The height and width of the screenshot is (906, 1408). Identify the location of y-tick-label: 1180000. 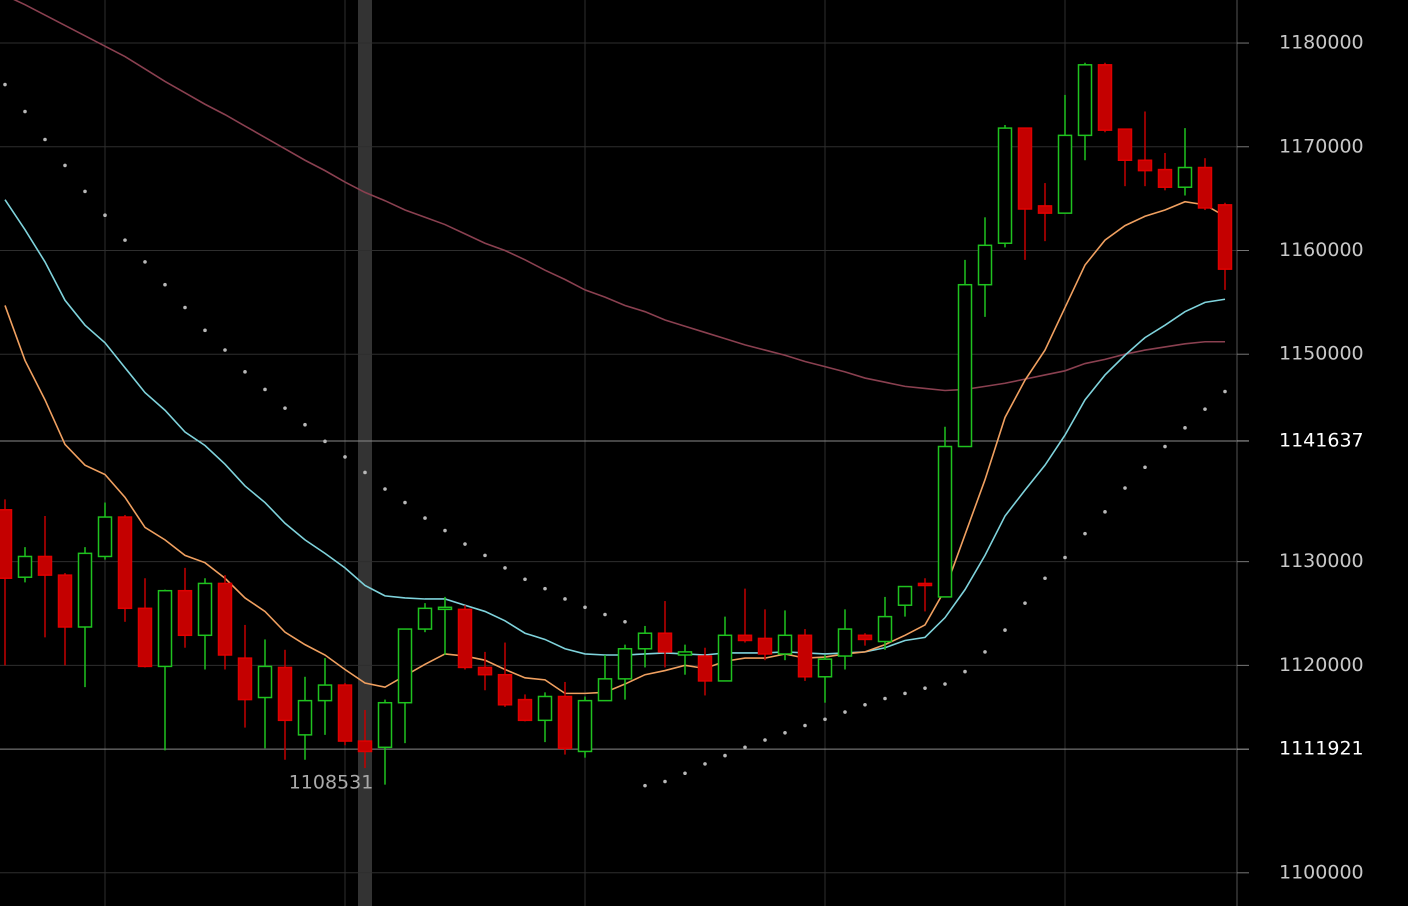
(1321, 43).